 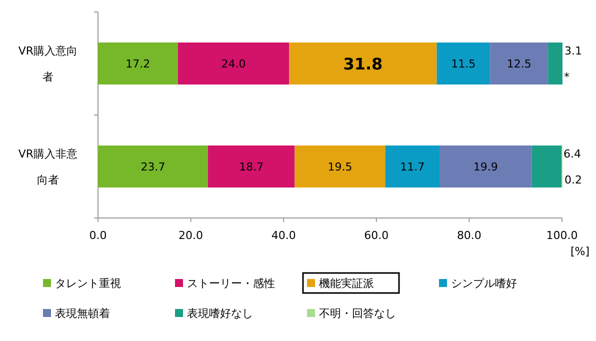 I want to click on data-label: 31.8, so click(x=363, y=64).